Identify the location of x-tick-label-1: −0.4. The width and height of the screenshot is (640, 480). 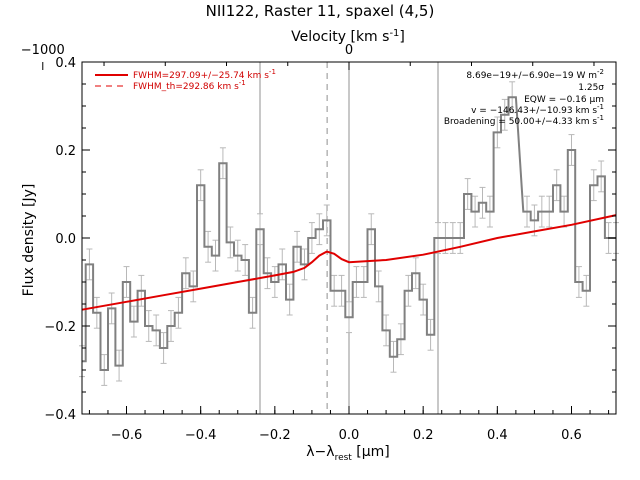
(201, 435).